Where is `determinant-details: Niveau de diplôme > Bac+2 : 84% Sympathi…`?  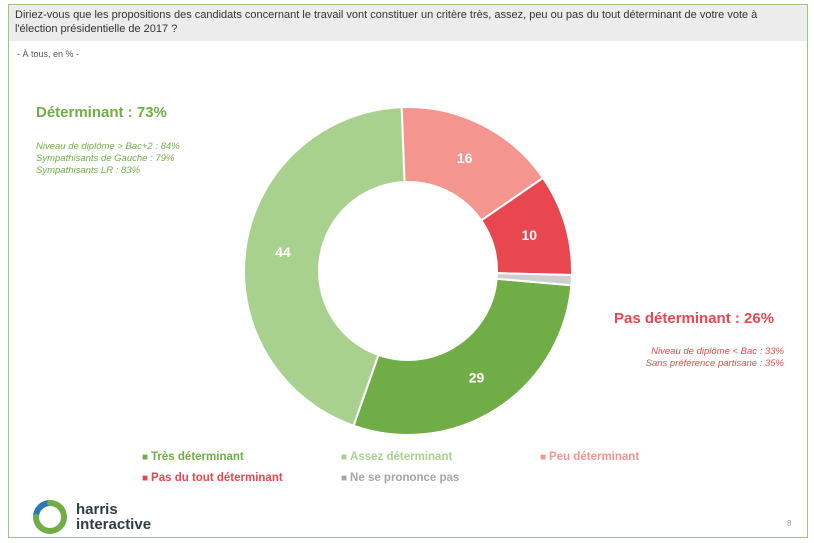 determinant-details: Niveau de diplôme > Bac+2 : 84% Sympathi… is located at coordinates (108, 159).